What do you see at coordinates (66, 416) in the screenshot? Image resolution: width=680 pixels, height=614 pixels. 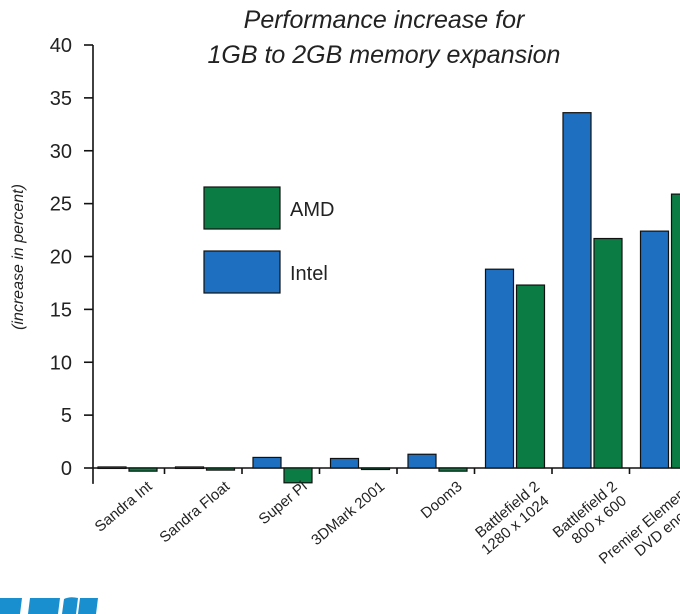 I see `y-tick-label: 5` at bounding box center [66, 416].